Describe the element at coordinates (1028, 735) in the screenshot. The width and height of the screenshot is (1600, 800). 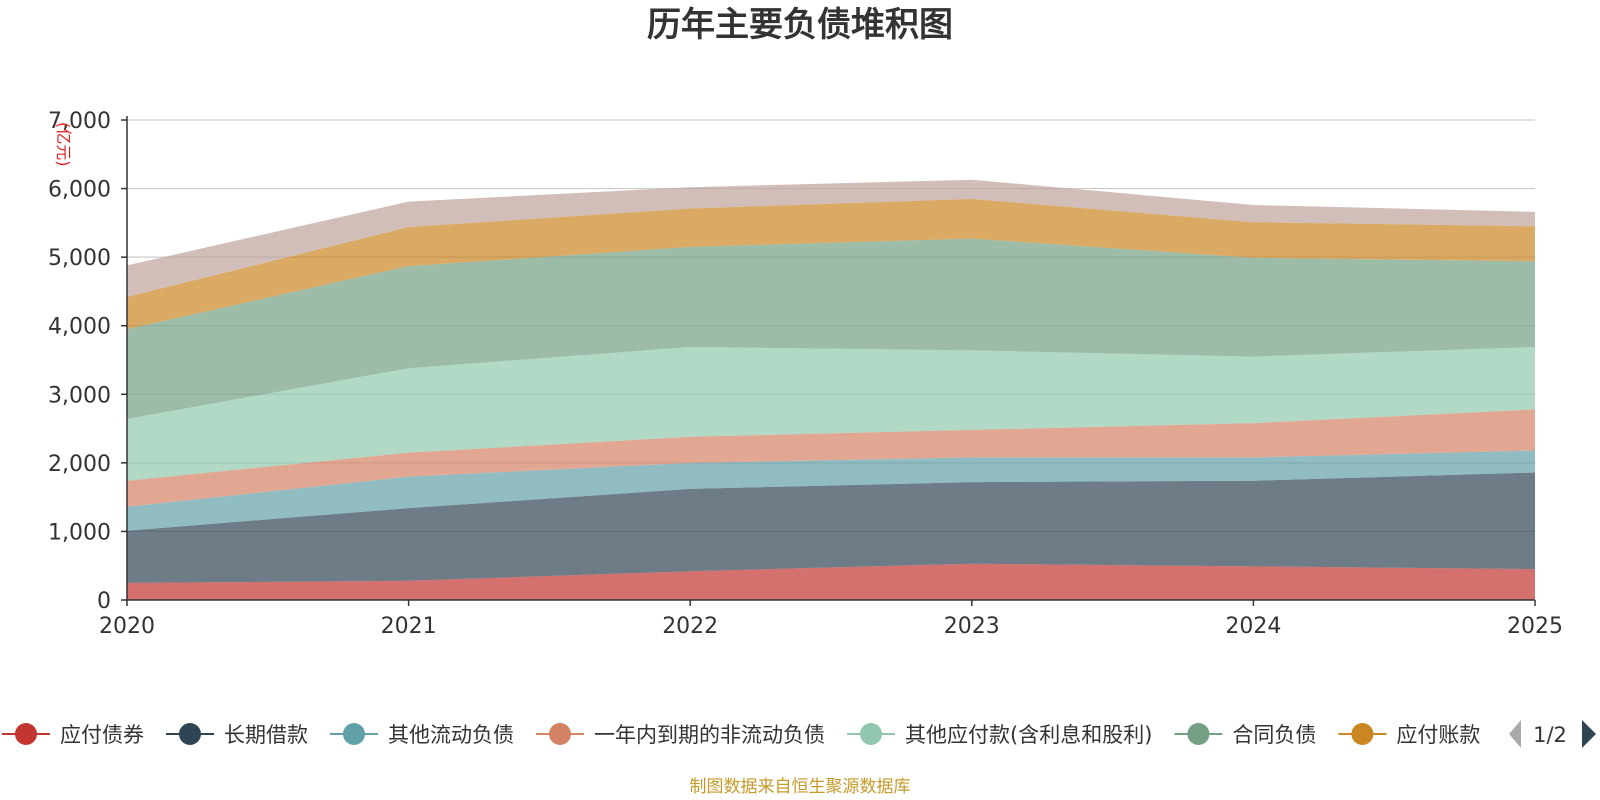
I see `legend-label: 其他应付款(含利息和股利)` at that location.